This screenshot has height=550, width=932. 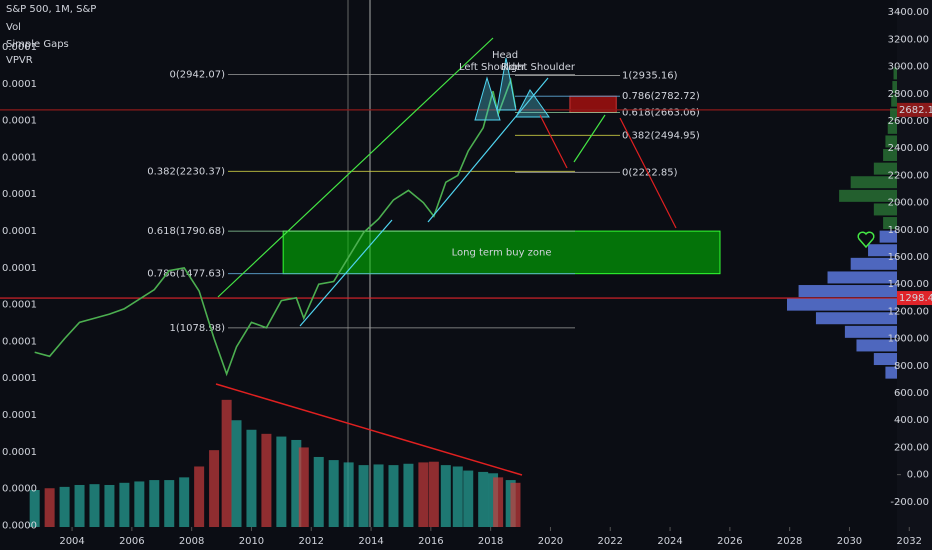 I want to click on y-tick-label: 3400.00, so click(x=908, y=12).